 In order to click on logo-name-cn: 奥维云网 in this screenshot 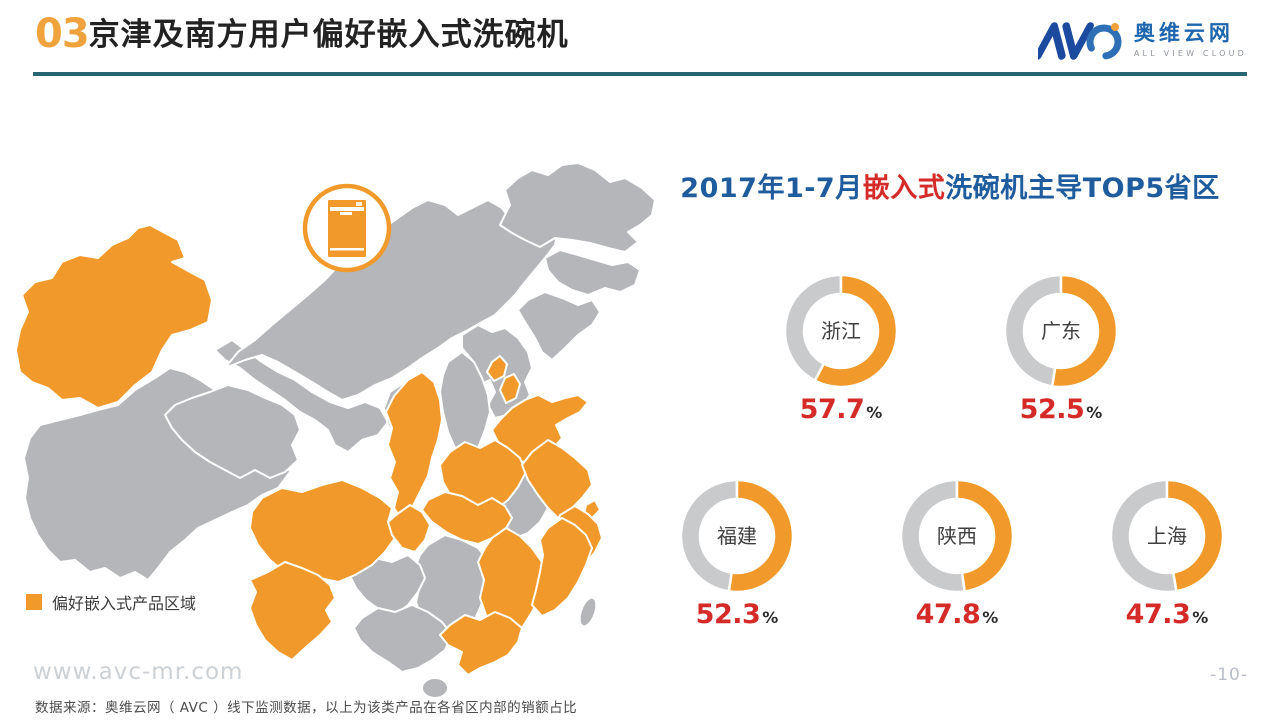, I will do `click(1183, 33)`.